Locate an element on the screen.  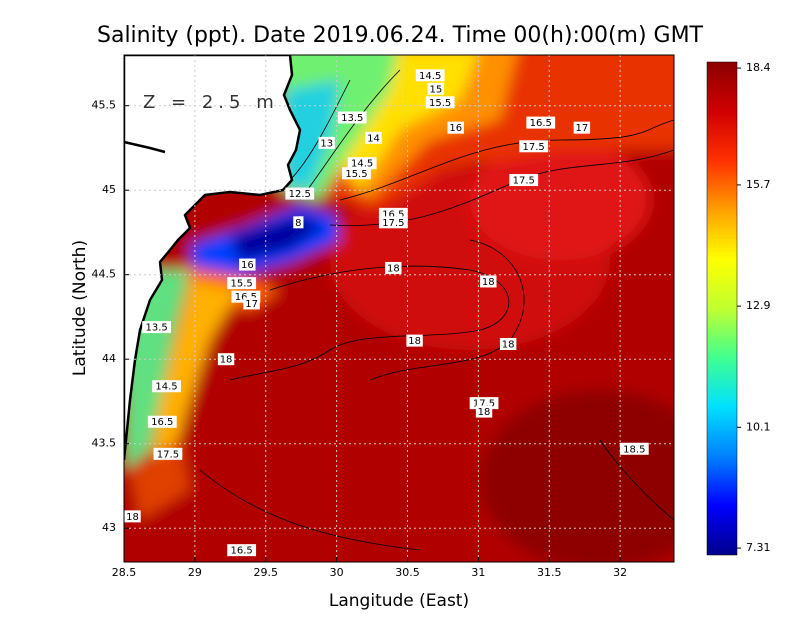
x-tick-label: 31.5 is located at coordinates (549, 572).